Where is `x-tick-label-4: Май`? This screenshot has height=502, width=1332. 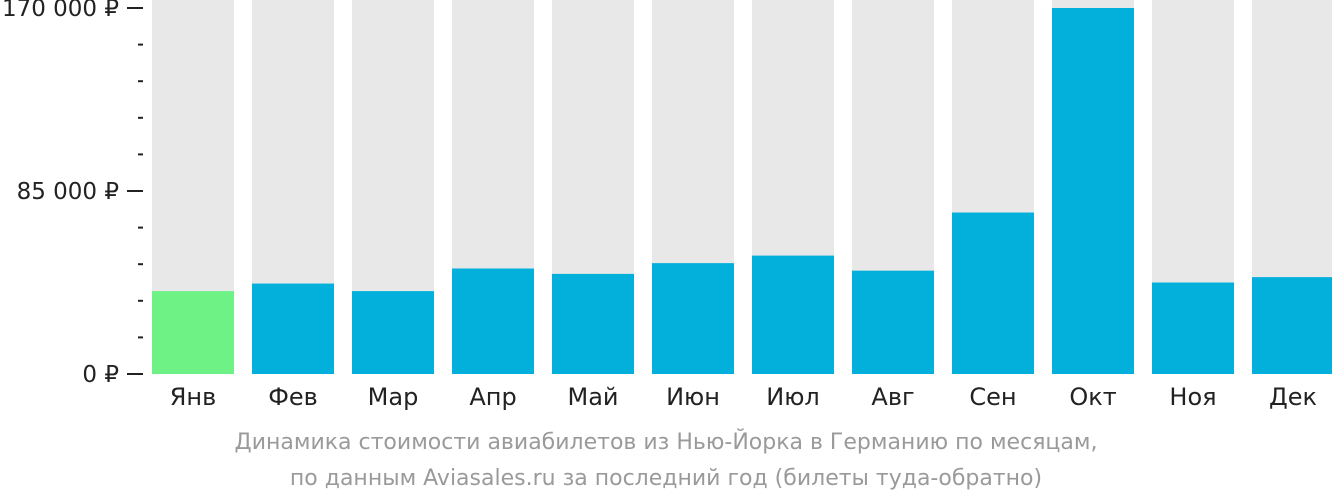
x-tick-label-4: Май is located at coordinates (592, 397).